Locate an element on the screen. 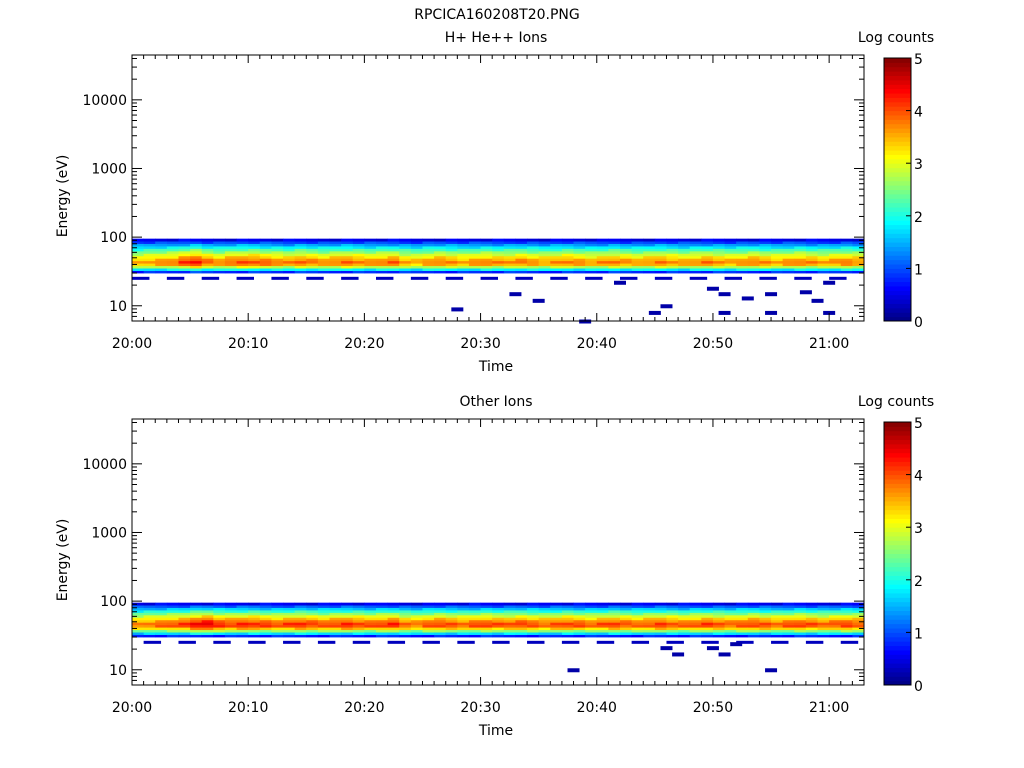 The image size is (1024, 768). colorbar-tick-label: 2 is located at coordinates (918, 218).